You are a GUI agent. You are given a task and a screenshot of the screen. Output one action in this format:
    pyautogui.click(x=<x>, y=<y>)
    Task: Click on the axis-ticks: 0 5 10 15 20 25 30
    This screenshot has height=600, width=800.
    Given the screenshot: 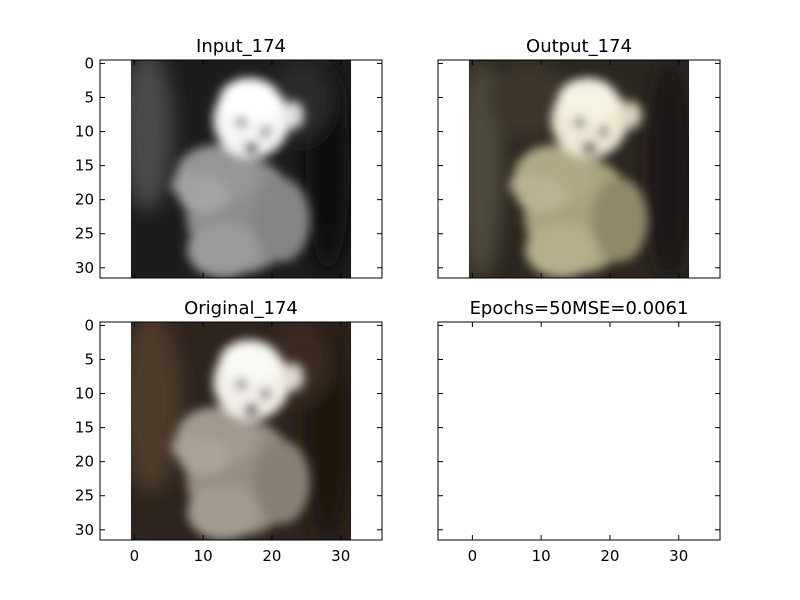 What is the action you would take?
    pyautogui.click(x=228, y=166)
    